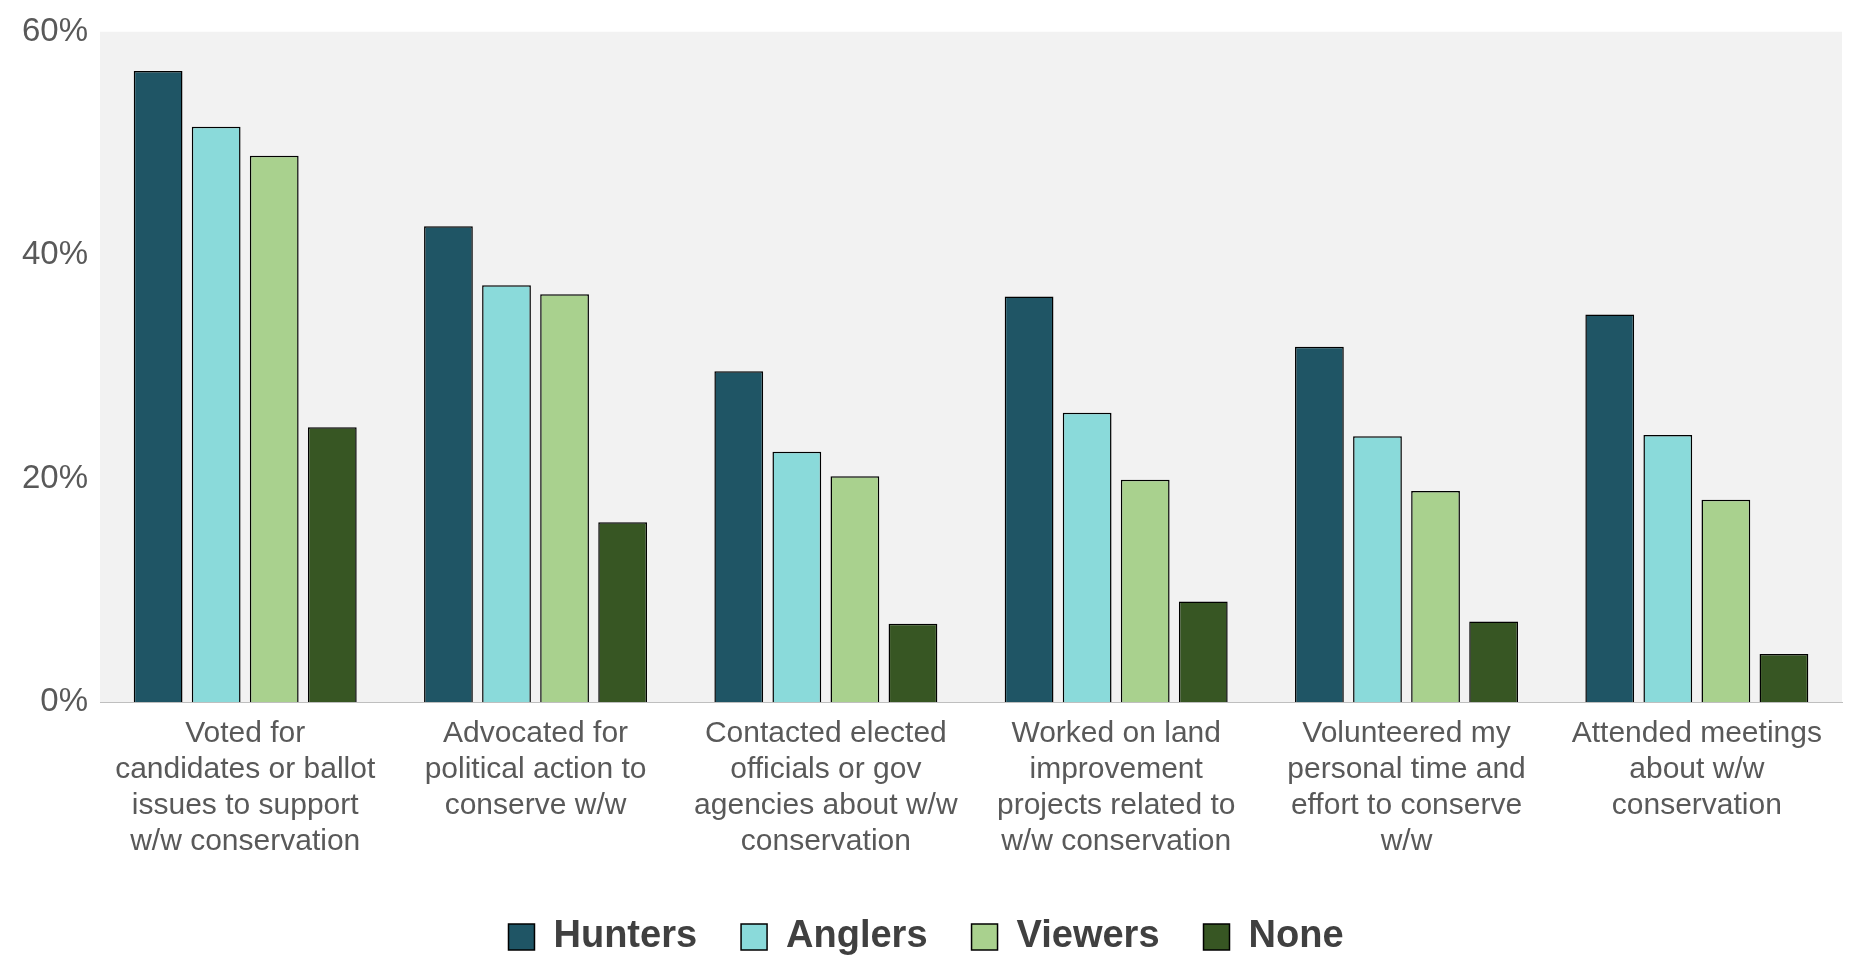 Image resolution: width=1862 pixels, height=976 pixels. I want to click on legend-label: Anglers, so click(857, 934).